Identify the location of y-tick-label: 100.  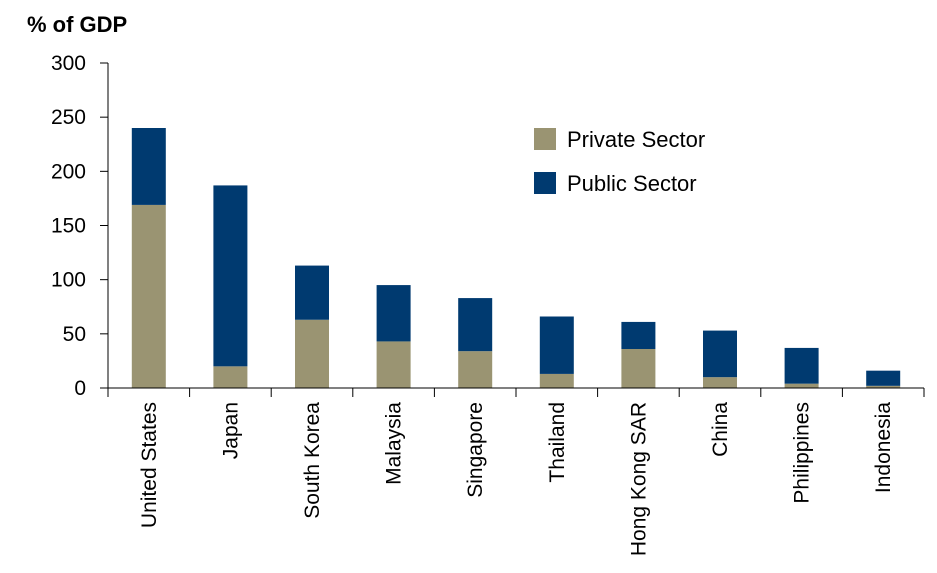
(68, 280).